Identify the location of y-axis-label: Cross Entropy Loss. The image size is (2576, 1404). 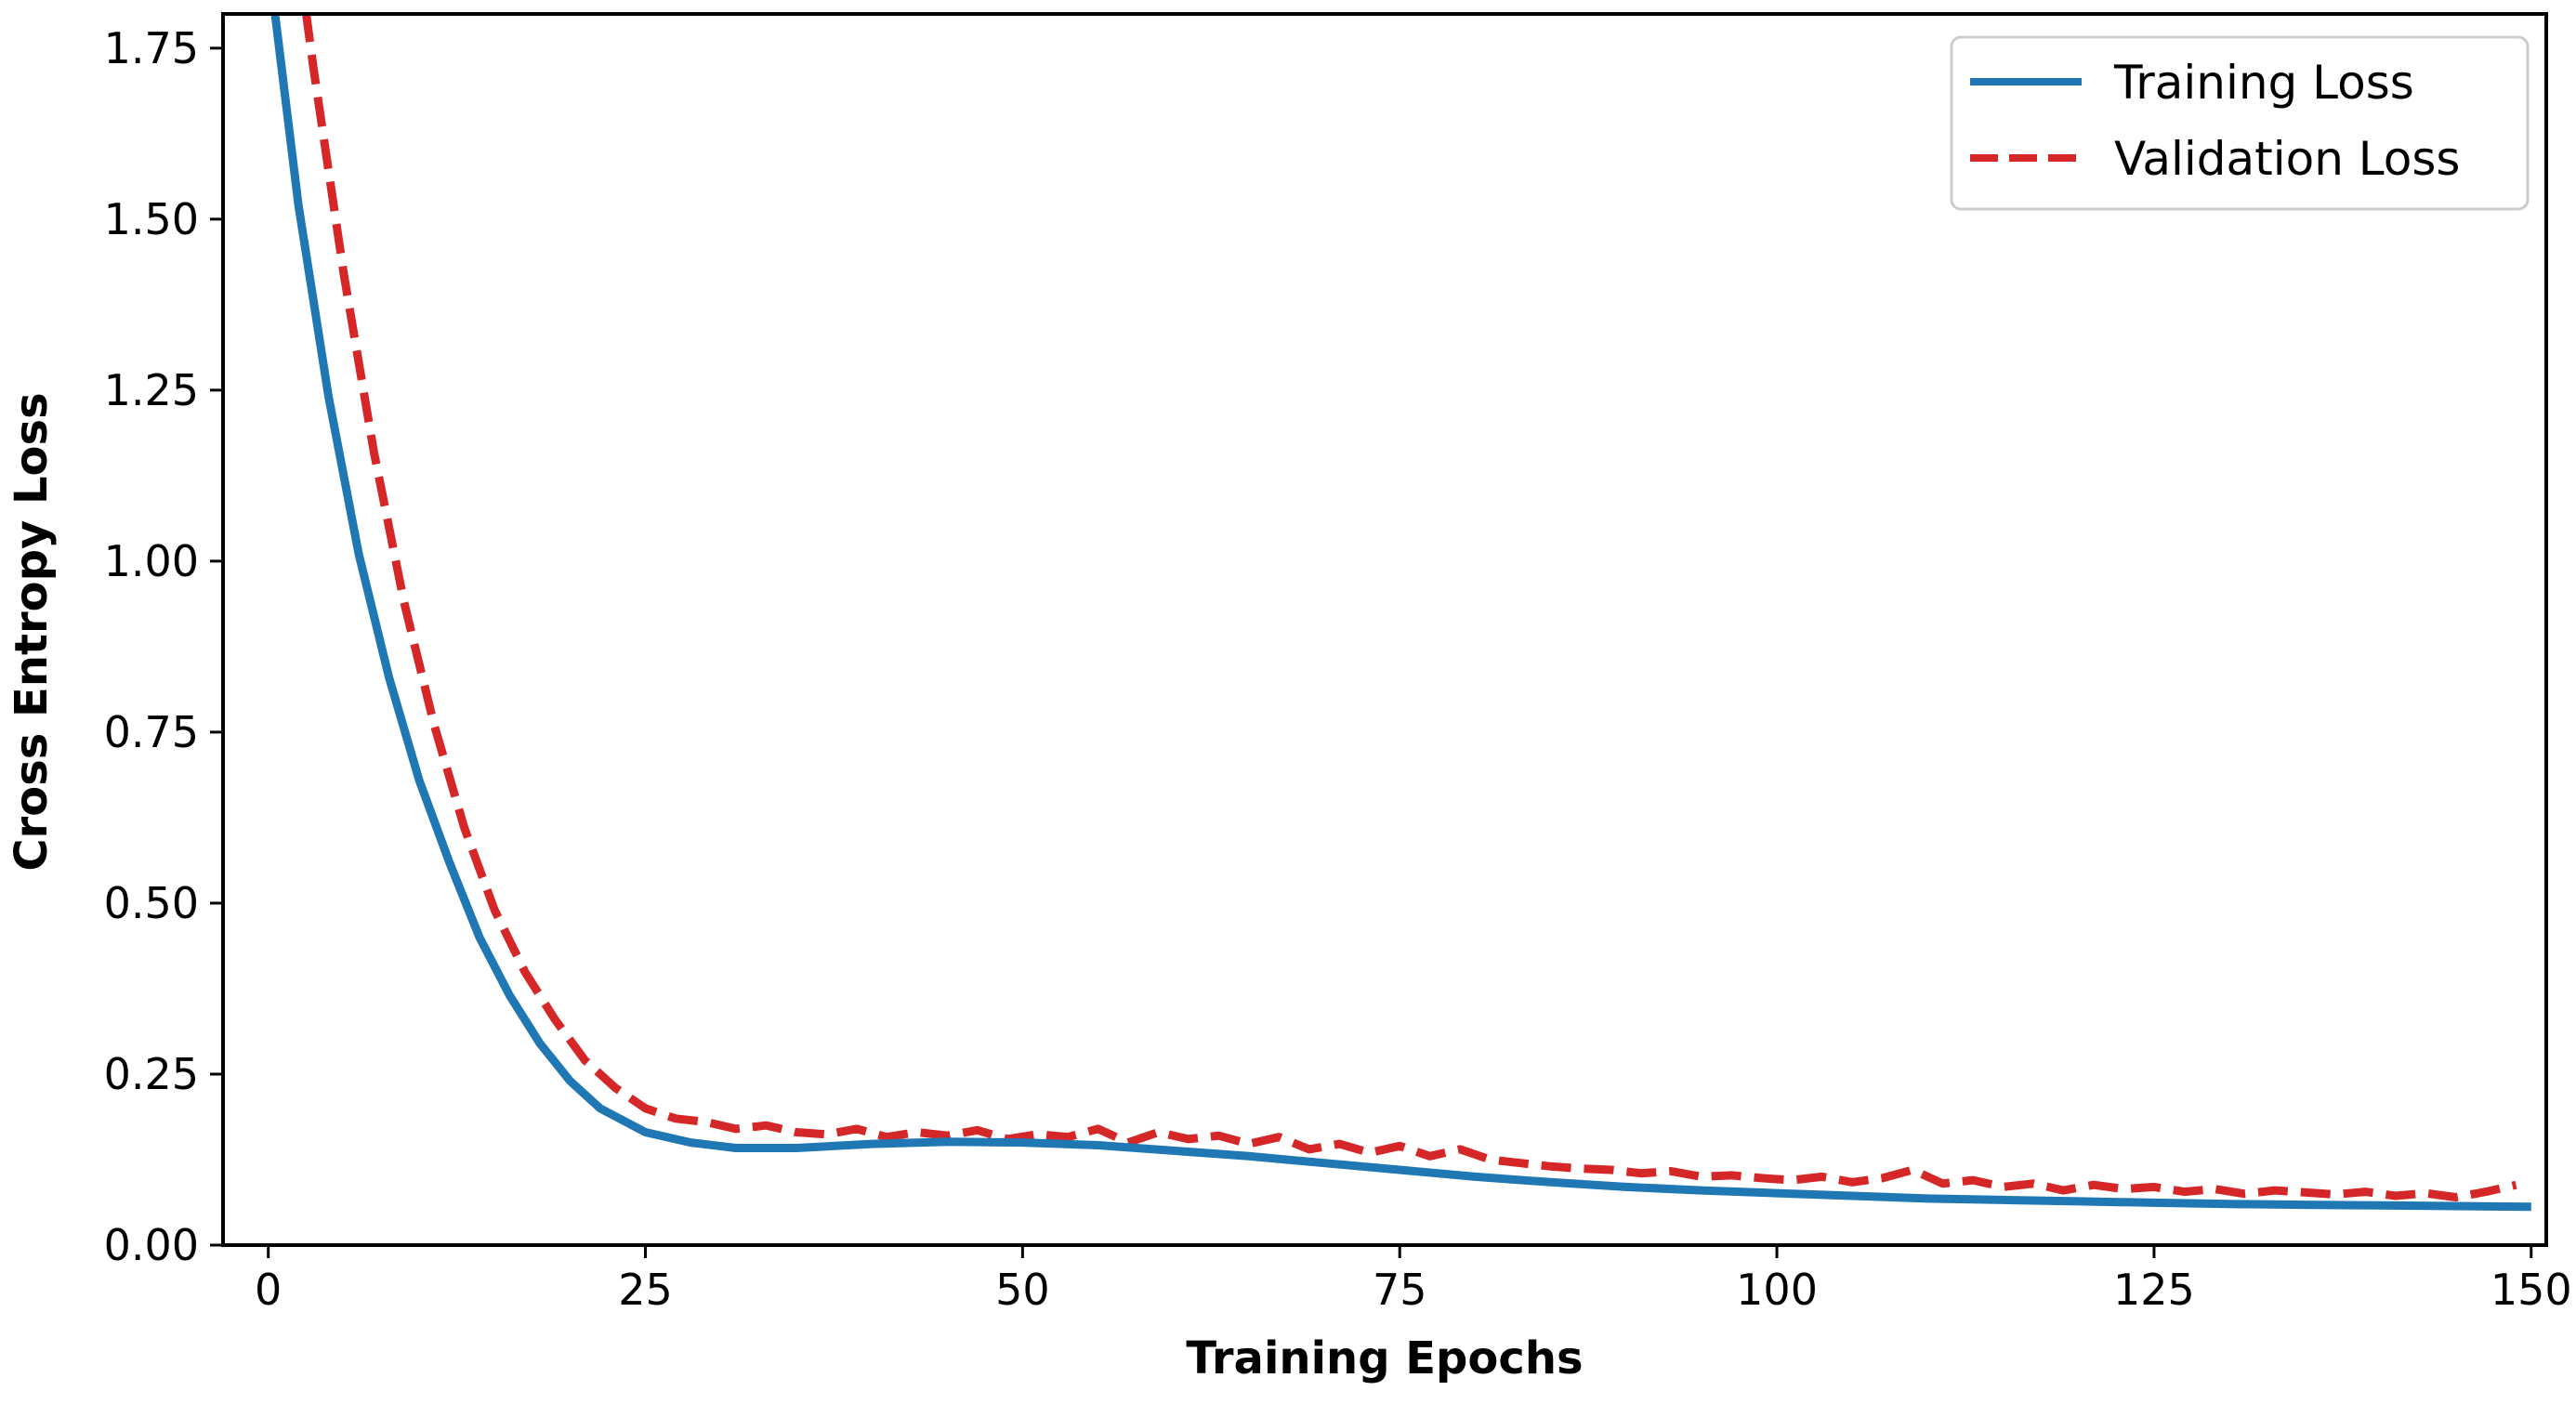
(32, 632).